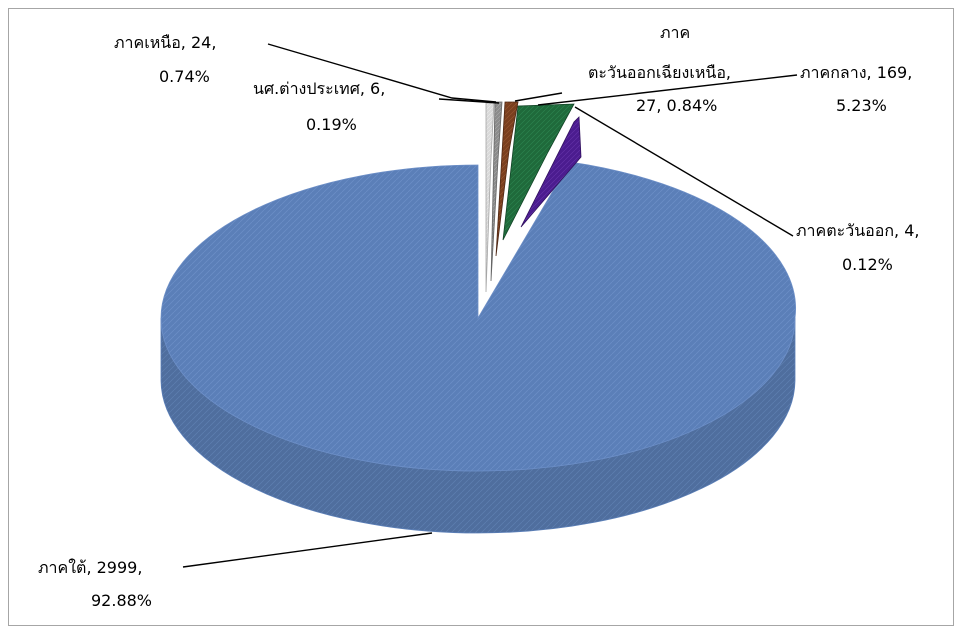  Describe the element at coordinates (382, 73) in the screenshot. I see `north-leader` at that location.